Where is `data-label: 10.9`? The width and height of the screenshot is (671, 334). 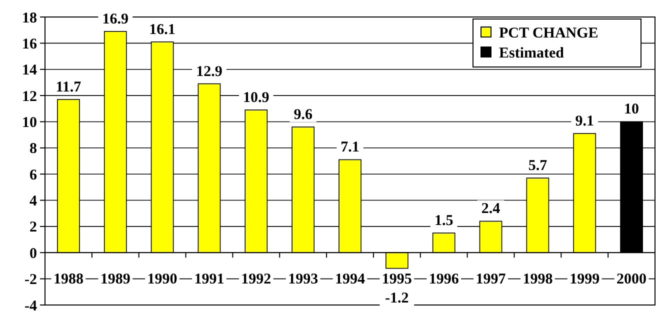
data-label: 10.9 is located at coordinates (256, 98).